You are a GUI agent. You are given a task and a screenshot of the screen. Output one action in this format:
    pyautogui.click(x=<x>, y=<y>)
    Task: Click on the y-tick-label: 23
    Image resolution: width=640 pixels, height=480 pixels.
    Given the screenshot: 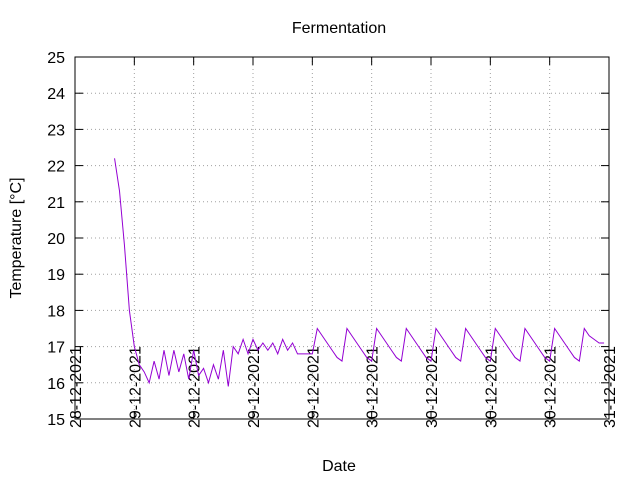 What is the action you would take?
    pyautogui.click(x=56, y=130)
    